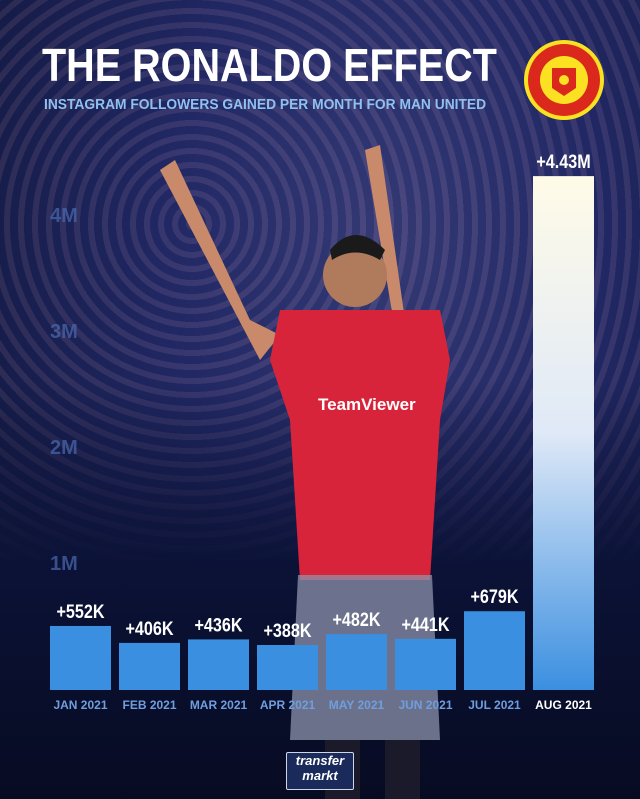  What do you see at coordinates (149, 705) in the screenshot?
I see `category-label: FEB 2021` at bounding box center [149, 705].